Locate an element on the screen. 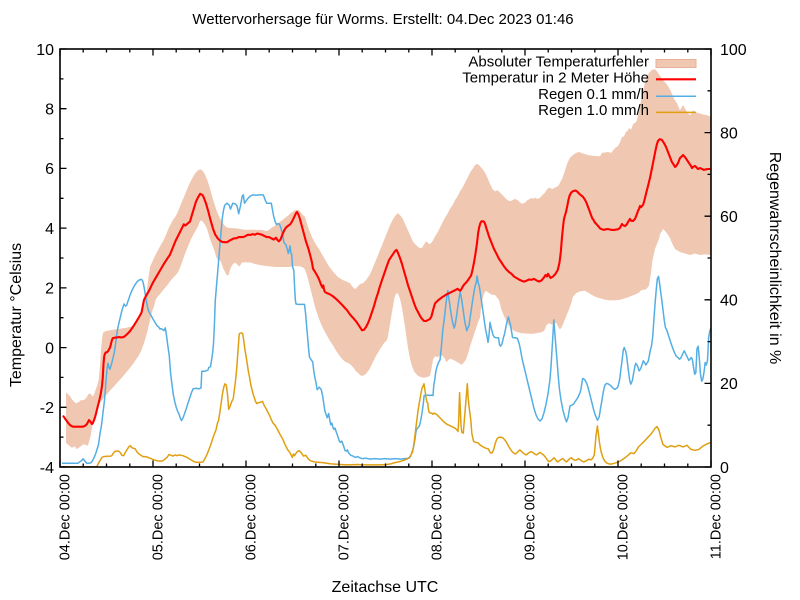  svg-text: 4 is located at coordinates (49, 229).